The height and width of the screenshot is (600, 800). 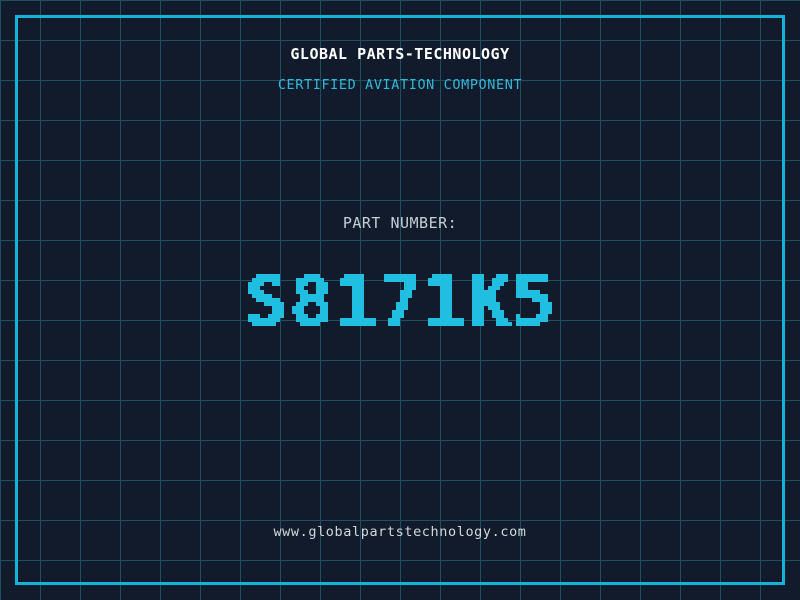 What do you see at coordinates (400, 85) in the screenshot?
I see `certification-subtitle: CERTIFIED AVIATION COMPONENT` at bounding box center [400, 85].